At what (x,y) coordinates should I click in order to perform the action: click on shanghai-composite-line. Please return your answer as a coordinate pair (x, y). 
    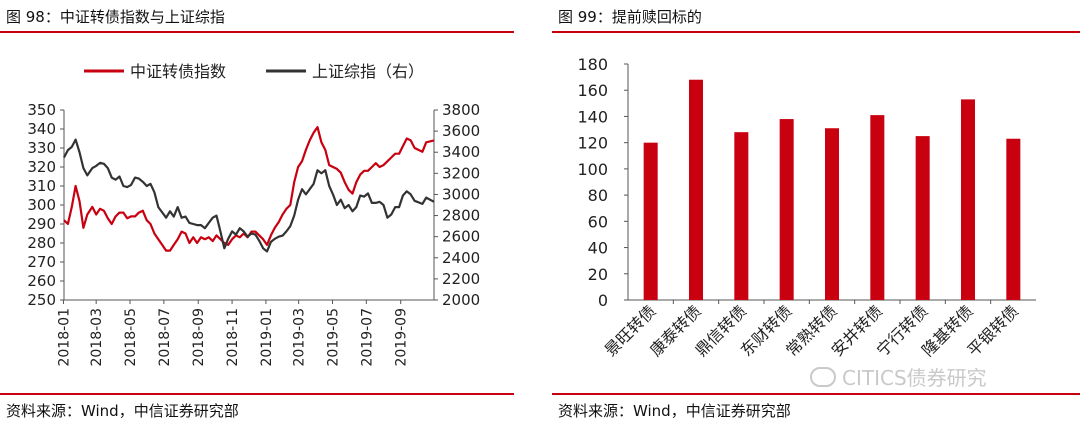
    Looking at the image, I should click on (249, 195).